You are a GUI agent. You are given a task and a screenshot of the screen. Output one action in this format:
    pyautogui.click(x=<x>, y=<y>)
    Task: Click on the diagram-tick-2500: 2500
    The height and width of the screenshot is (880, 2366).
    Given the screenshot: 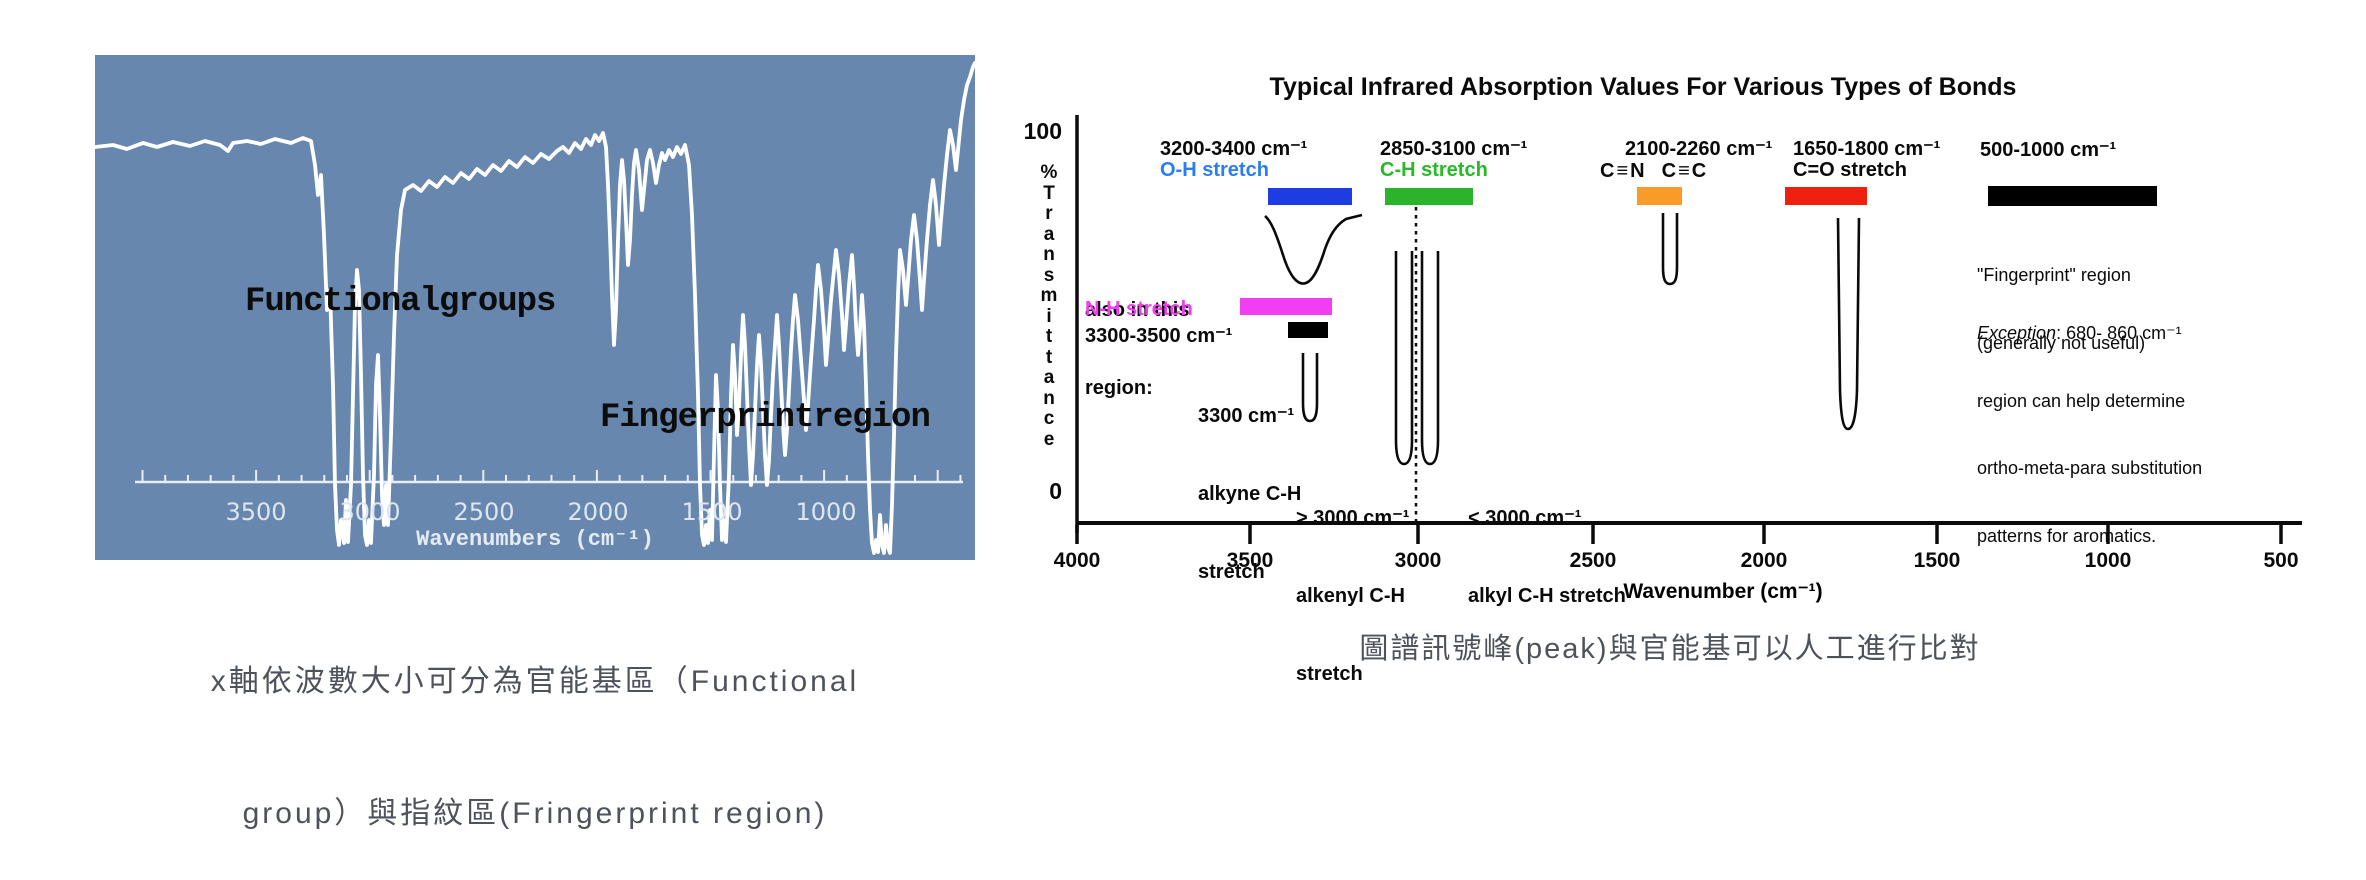 What is the action you would take?
    pyautogui.click(x=1593, y=560)
    